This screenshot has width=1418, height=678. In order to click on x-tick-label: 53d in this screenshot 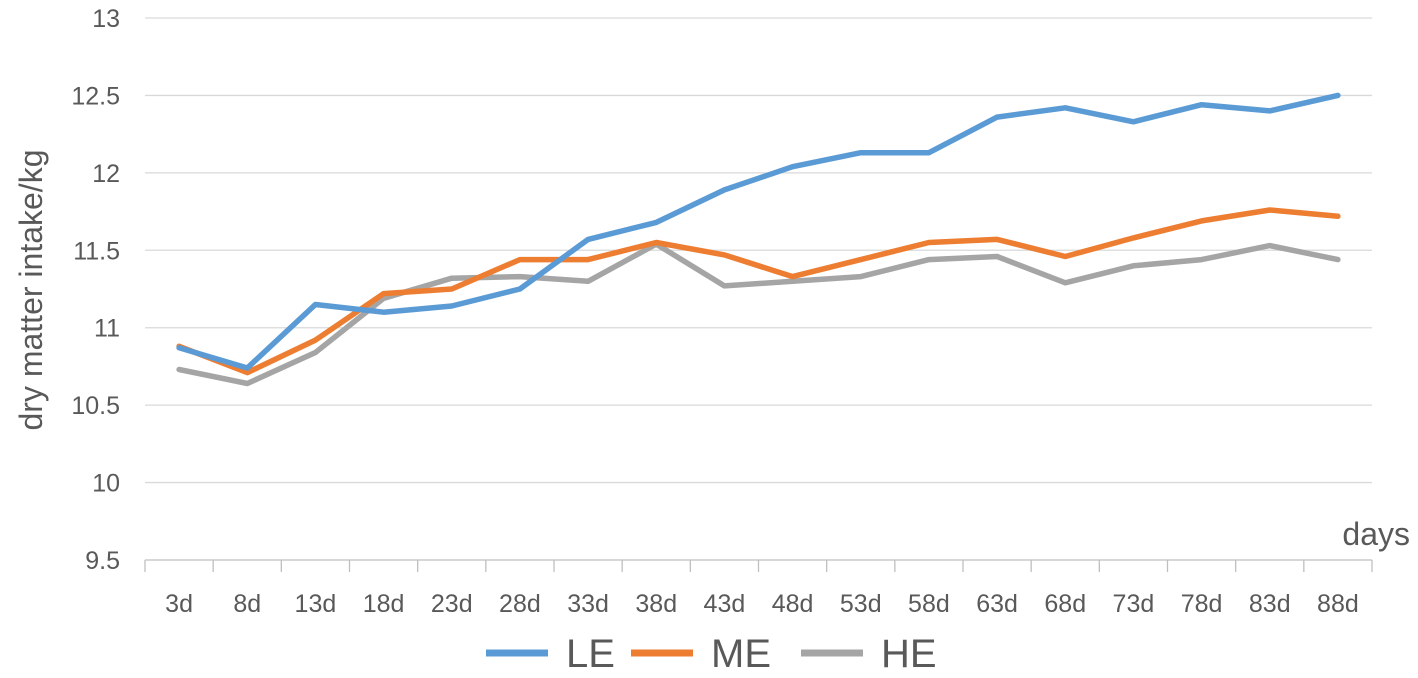, I will do `click(861, 604)`.